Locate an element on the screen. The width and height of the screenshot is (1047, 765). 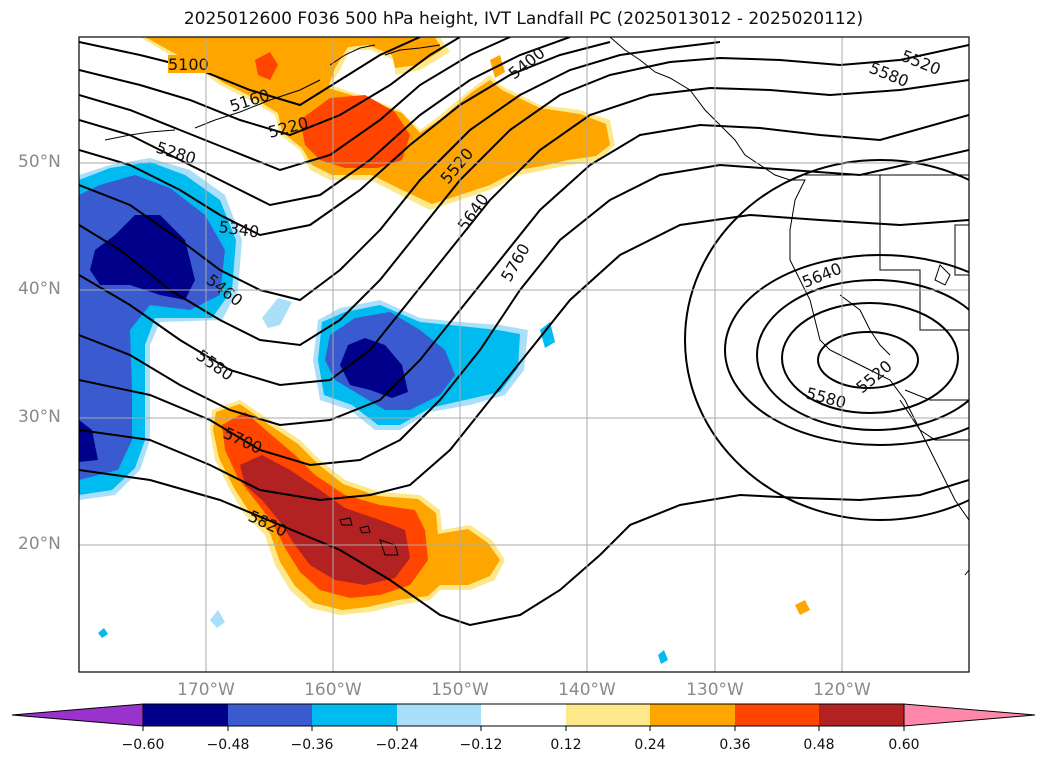
lat-label: 40°N is located at coordinates (39, 289).